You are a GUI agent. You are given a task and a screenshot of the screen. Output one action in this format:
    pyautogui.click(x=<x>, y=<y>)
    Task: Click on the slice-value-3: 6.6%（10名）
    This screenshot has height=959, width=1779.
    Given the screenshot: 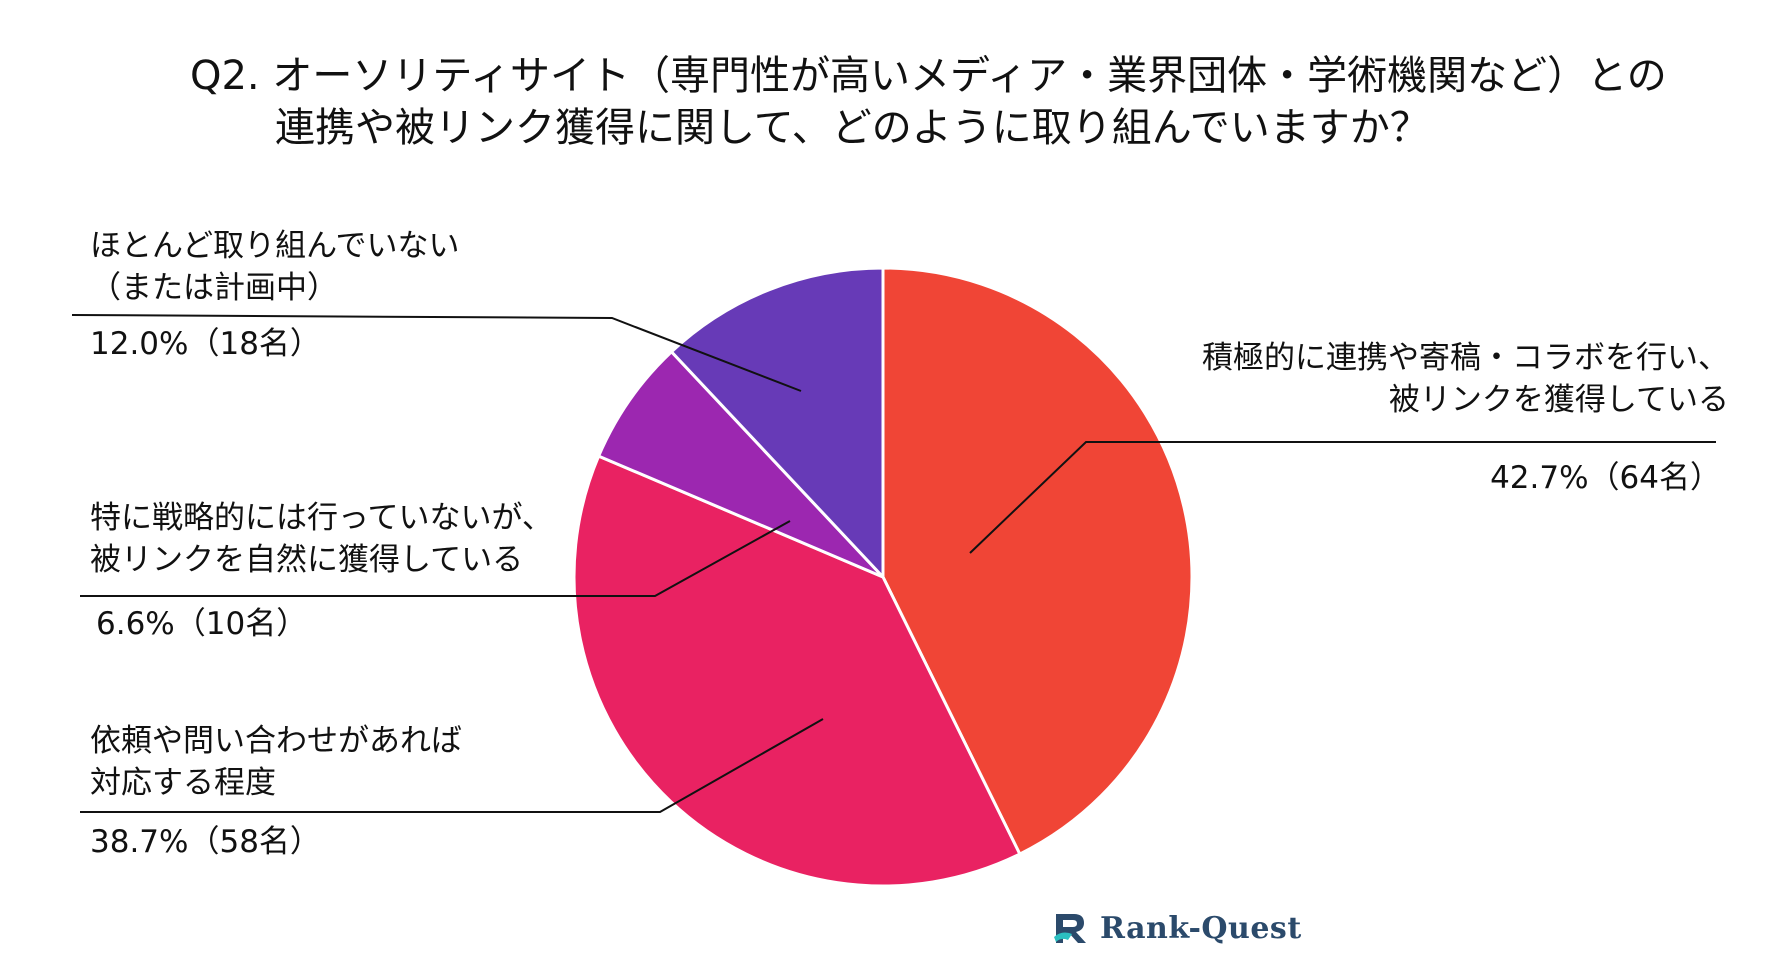 What is the action you would take?
    pyautogui.click(x=202, y=624)
    